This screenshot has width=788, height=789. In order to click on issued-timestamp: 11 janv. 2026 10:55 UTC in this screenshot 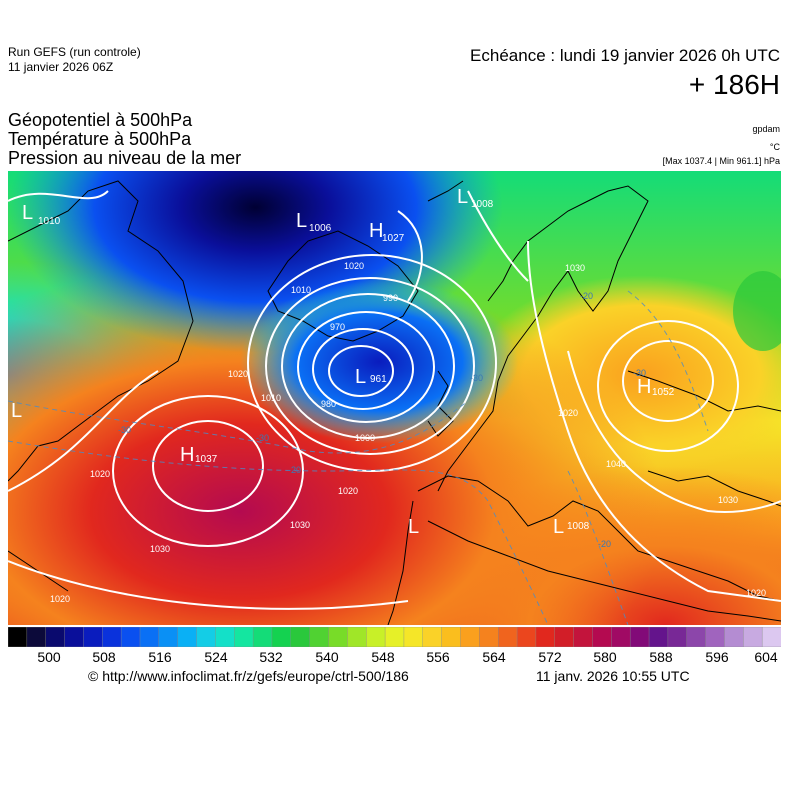, I will do `click(613, 676)`.